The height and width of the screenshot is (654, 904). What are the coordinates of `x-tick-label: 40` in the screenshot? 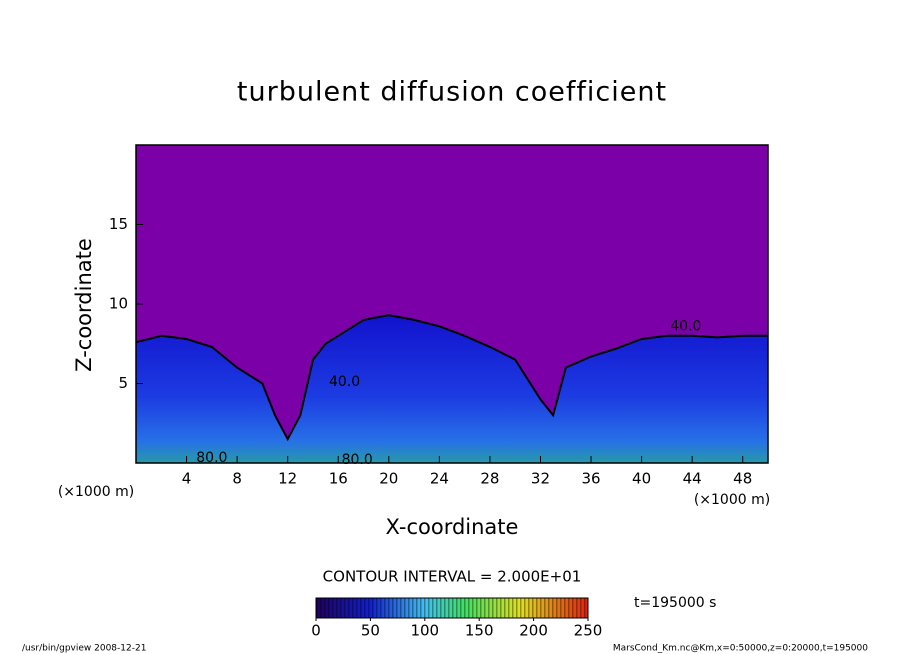 It's located at (641, 479).